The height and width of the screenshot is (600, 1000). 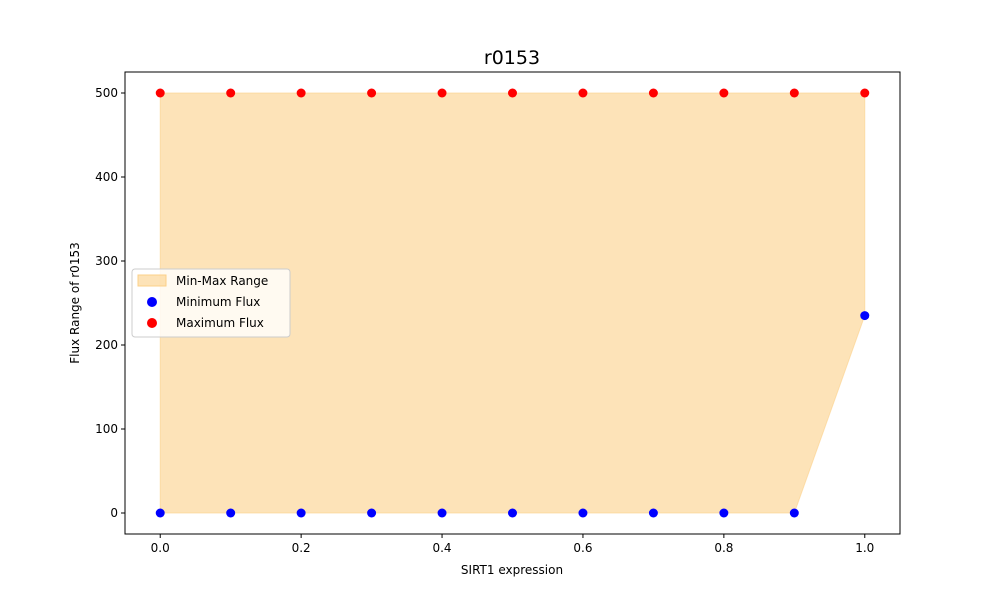 What do you see at coordinates (75, 302) in the screenshot?
I see `y-axis-label: Flux Range of r0153` at bounding box center [75, 302].